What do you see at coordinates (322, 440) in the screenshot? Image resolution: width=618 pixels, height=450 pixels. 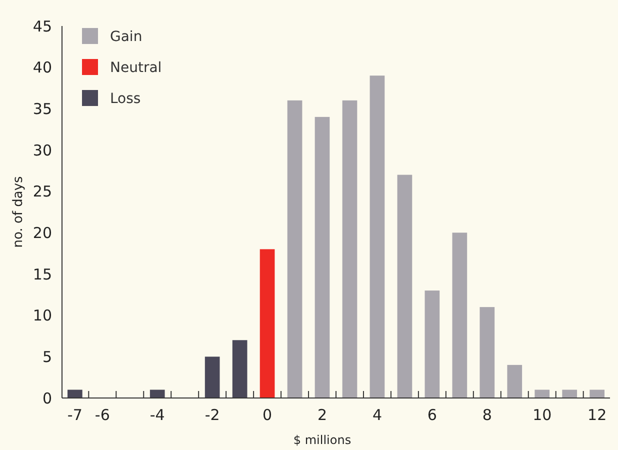 I see `x-axis-title: $ millions` at bounding box center [322, 440].